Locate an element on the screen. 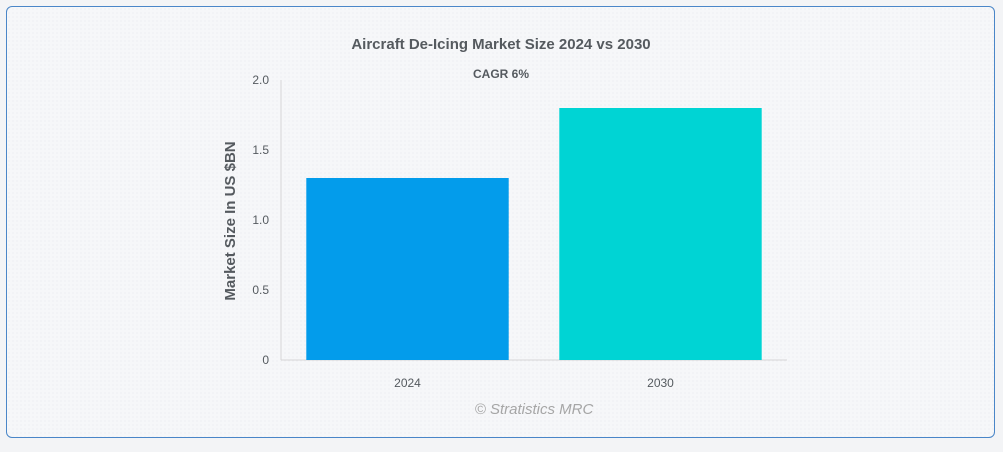 This screenshot has width=1003, height=452. y-tick-label: 2.0 is located at coordinates (260, 80).